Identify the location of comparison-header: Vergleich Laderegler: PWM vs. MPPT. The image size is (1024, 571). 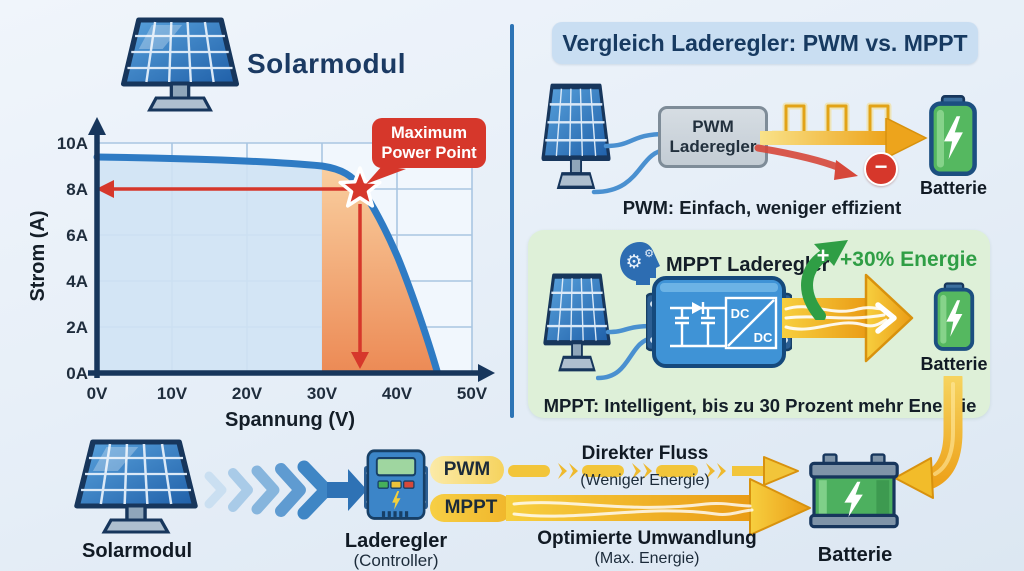
(765, 43).